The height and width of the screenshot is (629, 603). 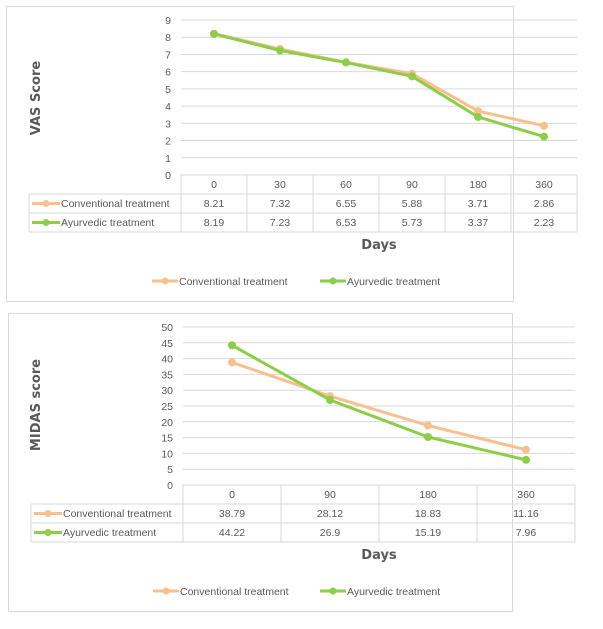 I want to click on y-tick-label: 40, so click(x=167, y=360).